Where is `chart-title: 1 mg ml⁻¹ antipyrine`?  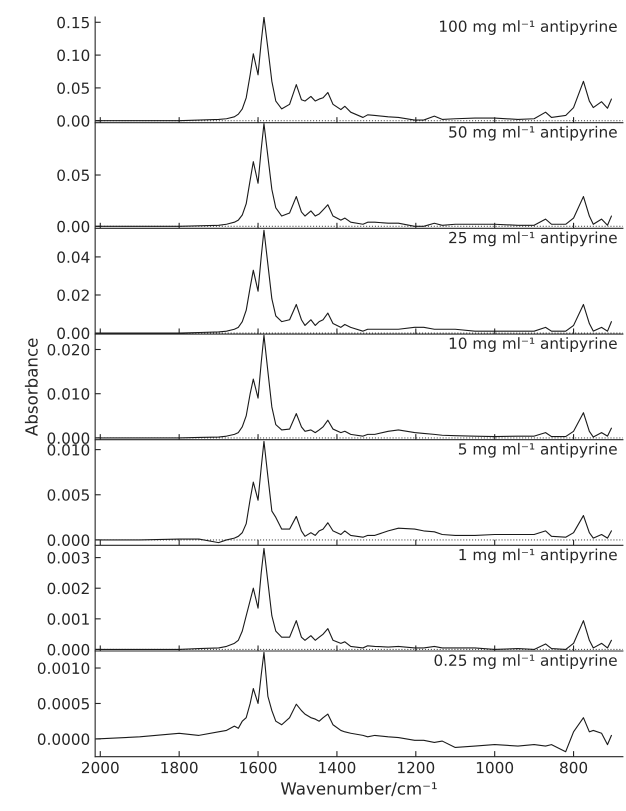 chart-title: 1 mg ml⁻¹ antipyrine is located at coordinates (538, 556).